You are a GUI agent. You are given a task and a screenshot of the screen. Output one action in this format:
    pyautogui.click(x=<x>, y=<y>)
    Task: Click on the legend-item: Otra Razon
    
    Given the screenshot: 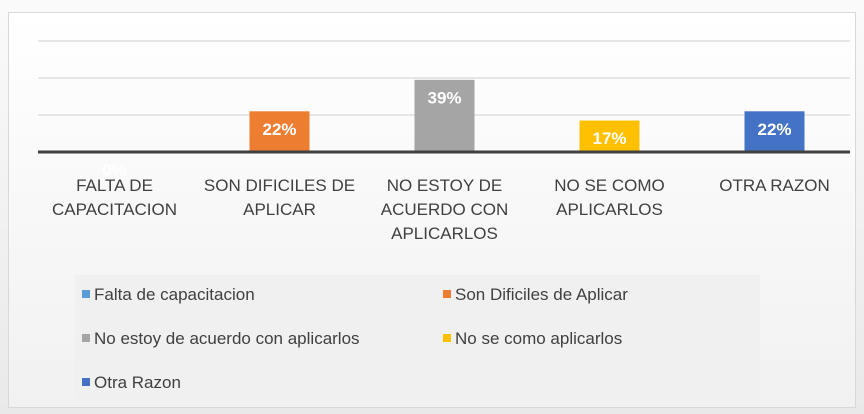 What is the action you would take?
    pyautogui.click(x=131, y=383)
    